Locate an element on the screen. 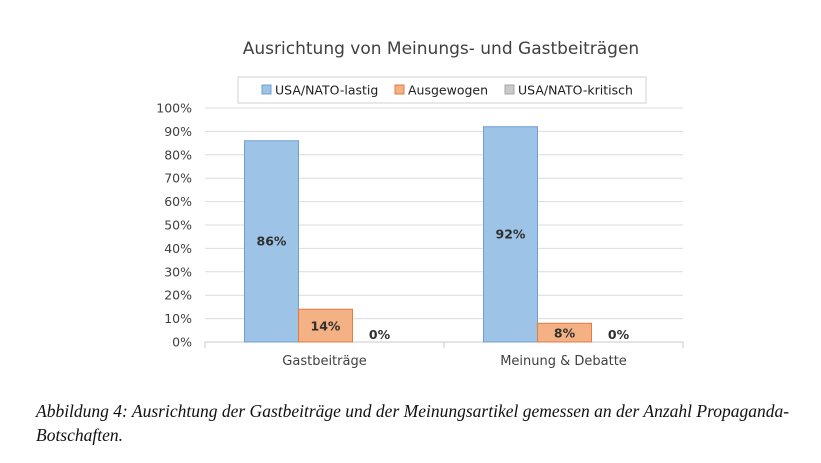 The image size is (821, 463). y-tick-label: 100% is located at coordinates (174, 108).